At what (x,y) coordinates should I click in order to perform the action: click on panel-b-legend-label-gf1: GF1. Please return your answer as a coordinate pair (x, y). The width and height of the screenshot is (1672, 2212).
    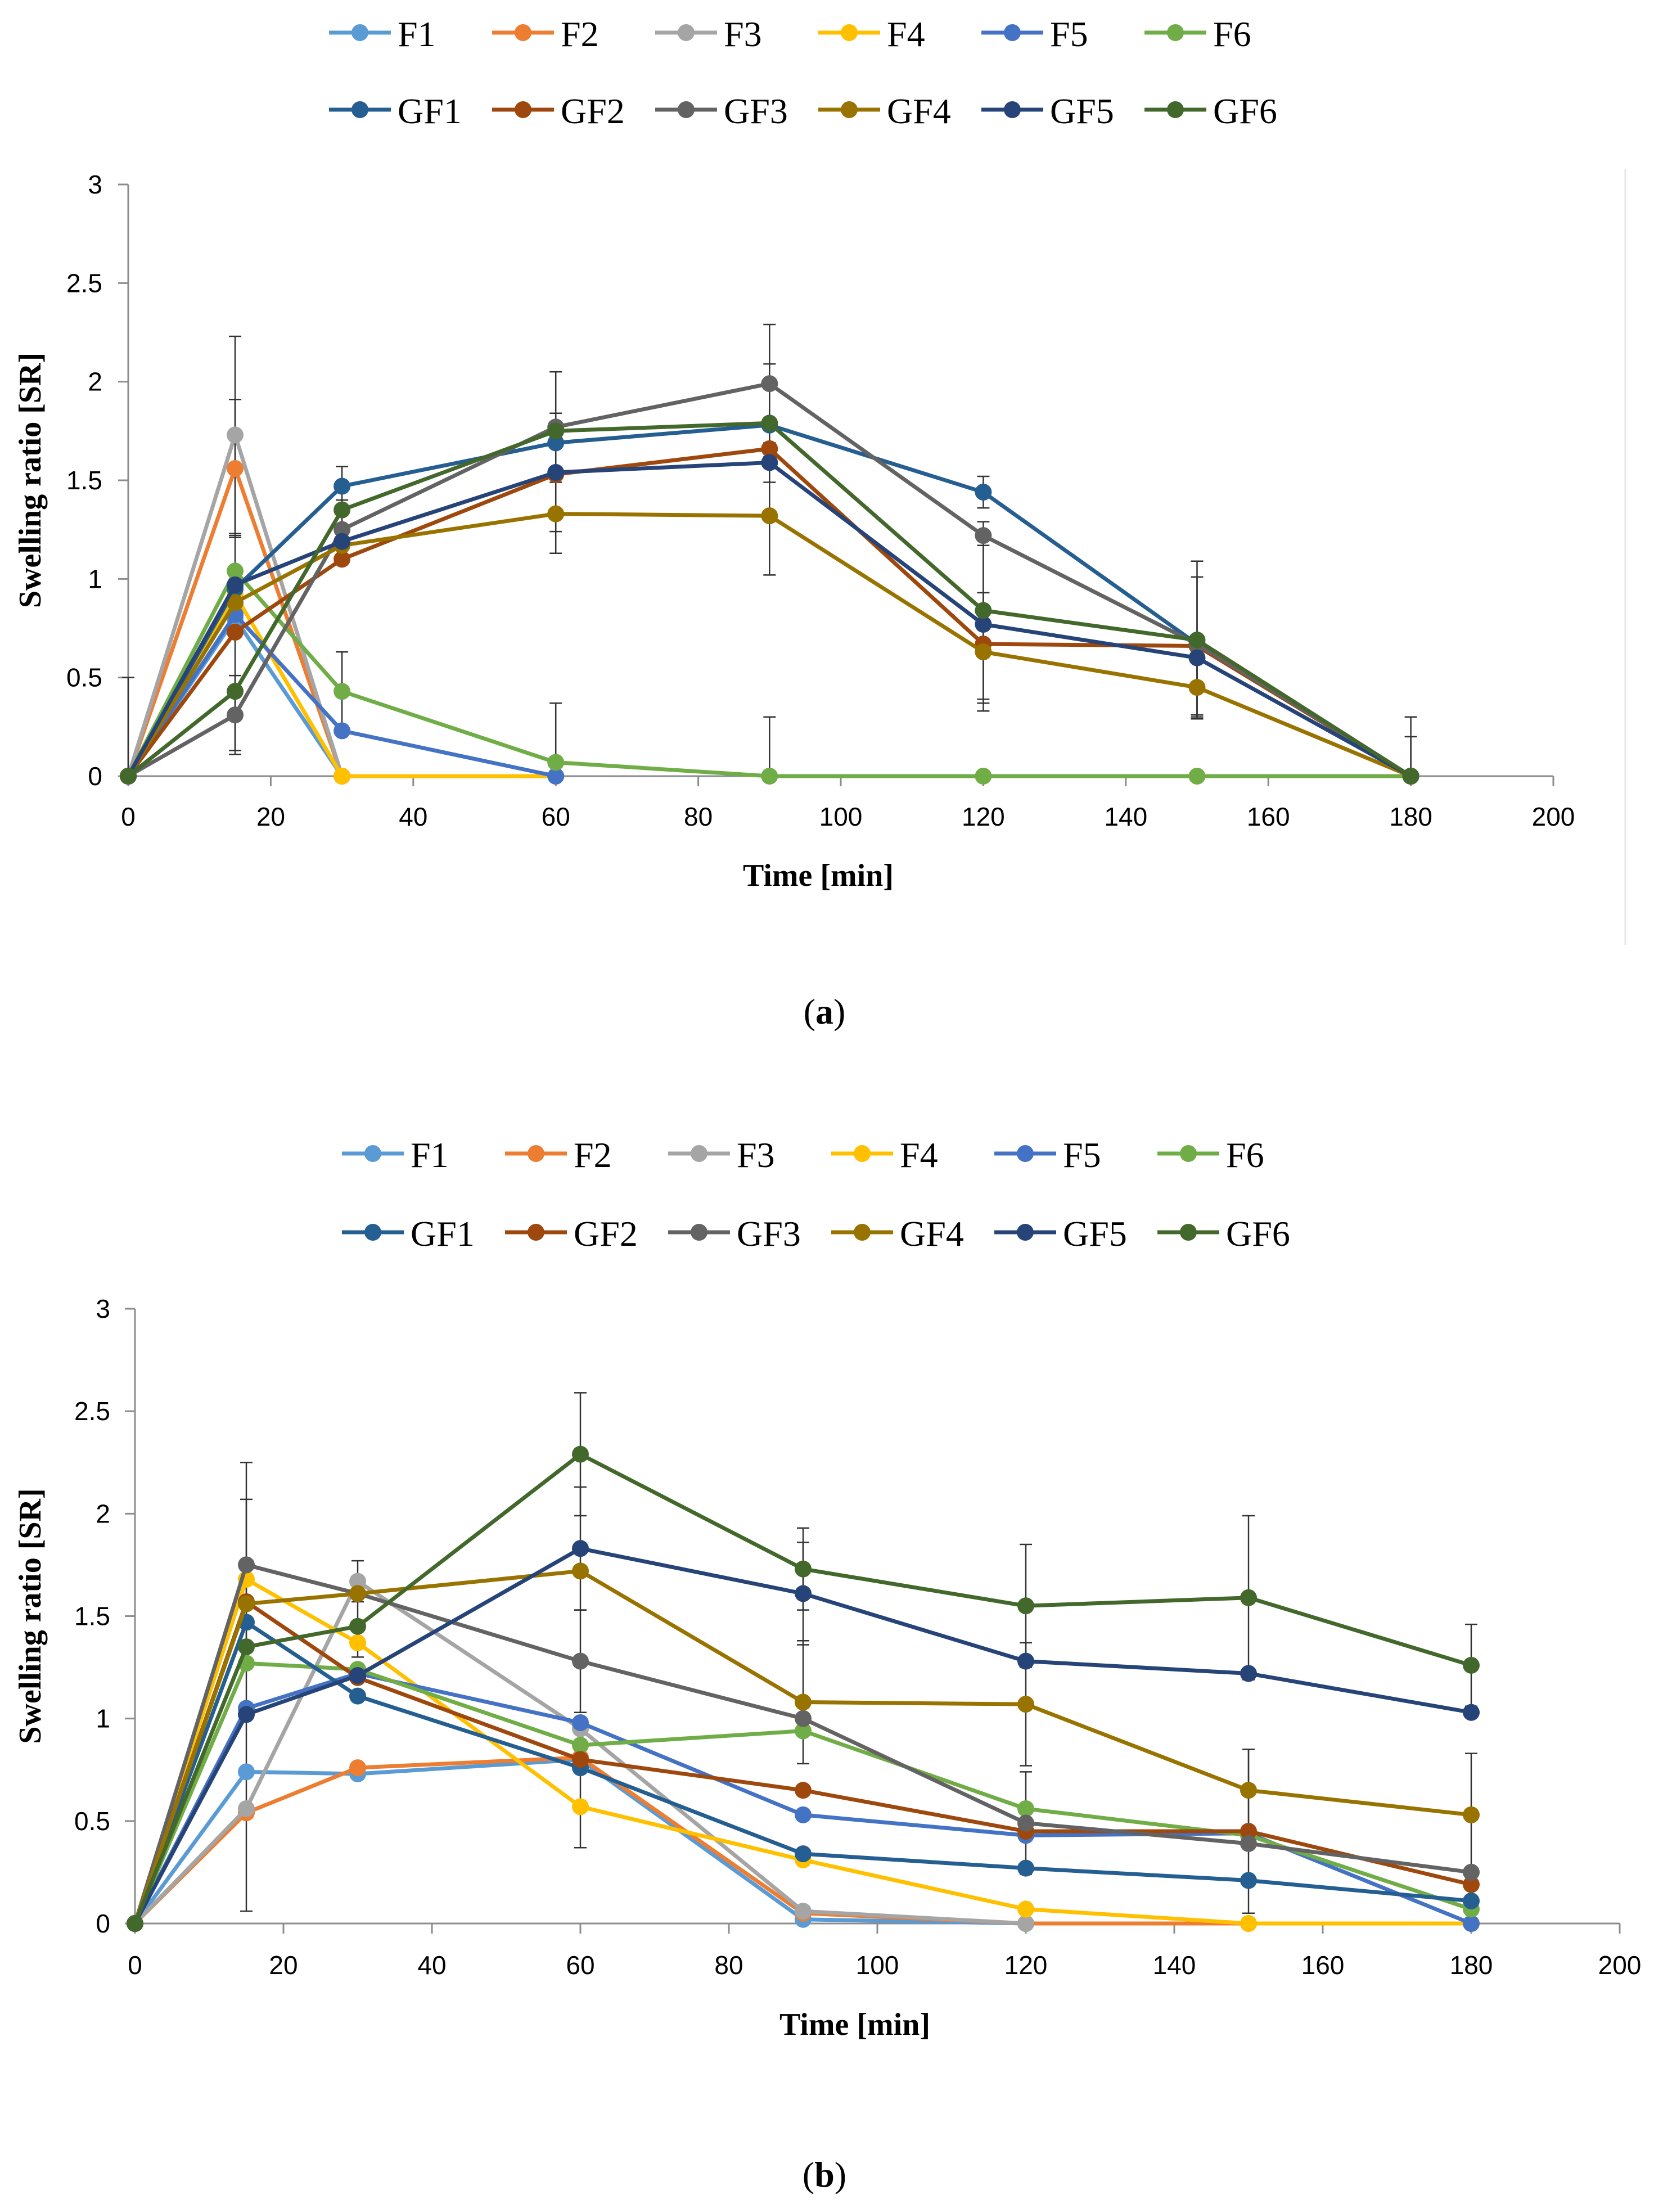
    Looking at the image, I should click on (443, 1234).